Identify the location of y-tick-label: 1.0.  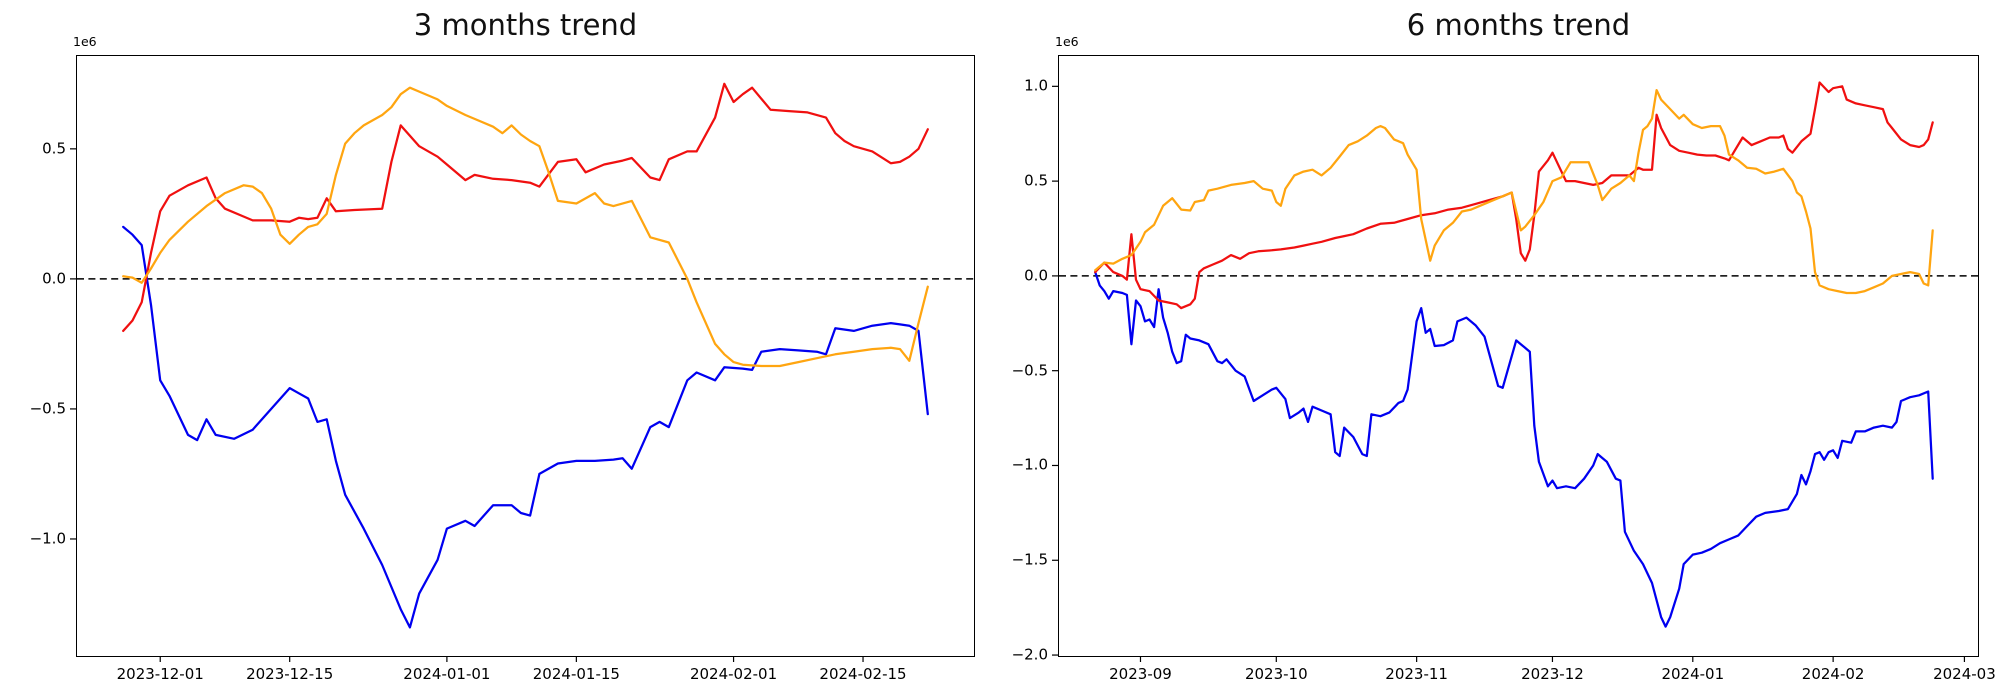
(1036, 85).